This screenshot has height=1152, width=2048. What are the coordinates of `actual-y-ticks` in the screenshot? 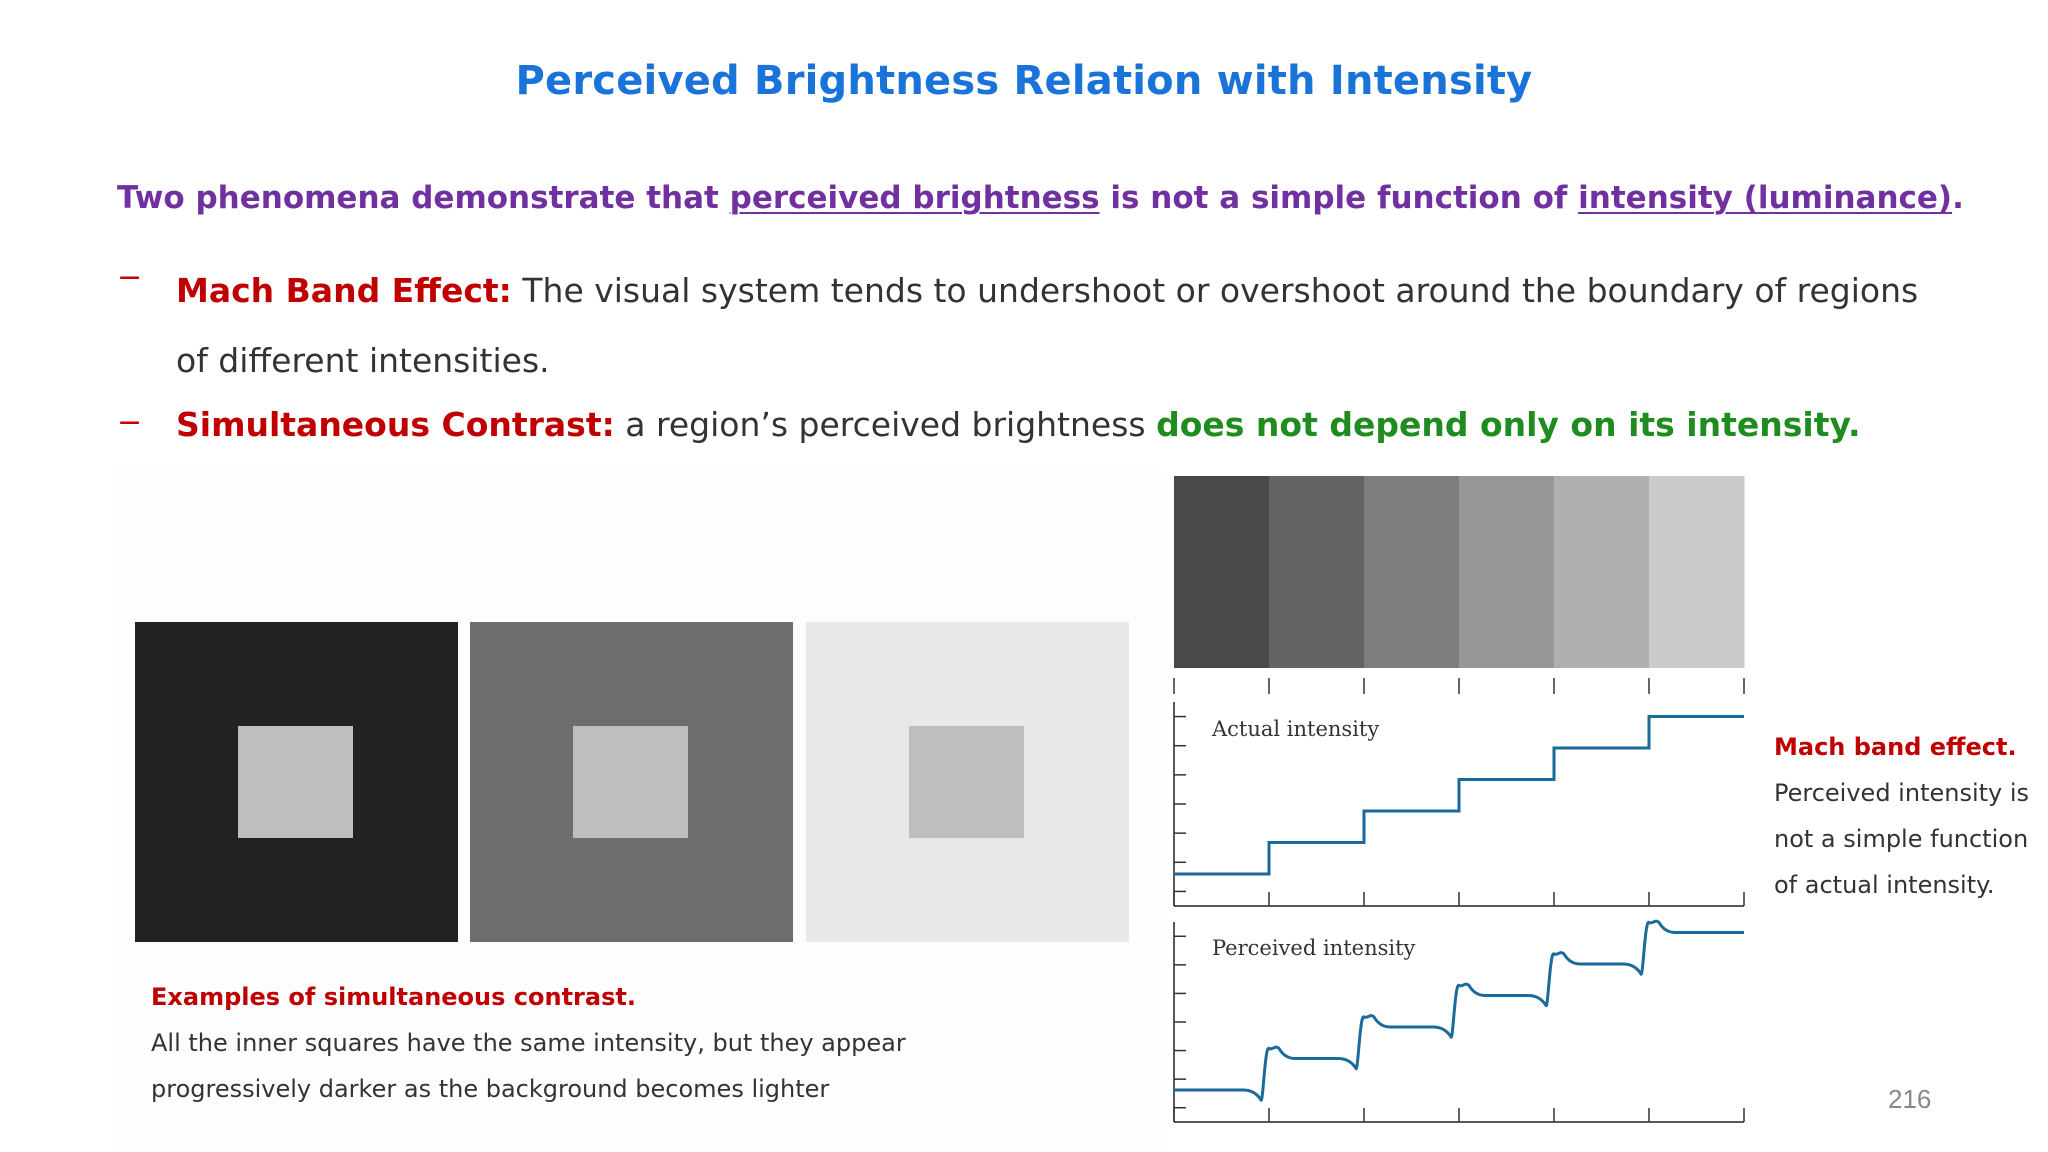 It's located at (1180, 804).